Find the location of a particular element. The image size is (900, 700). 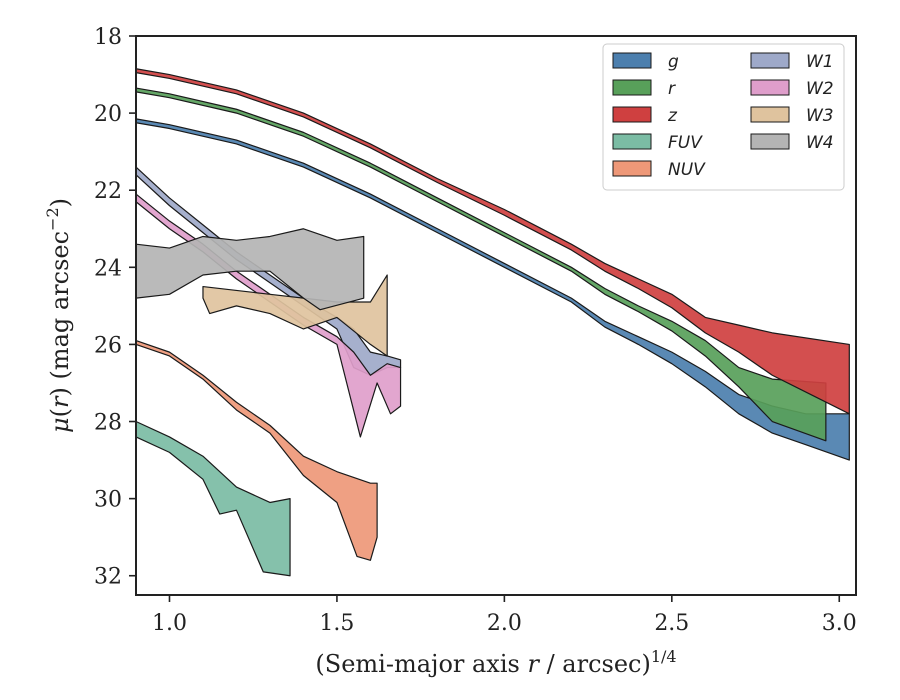

band-w4 is located at coordinates (250, 269).